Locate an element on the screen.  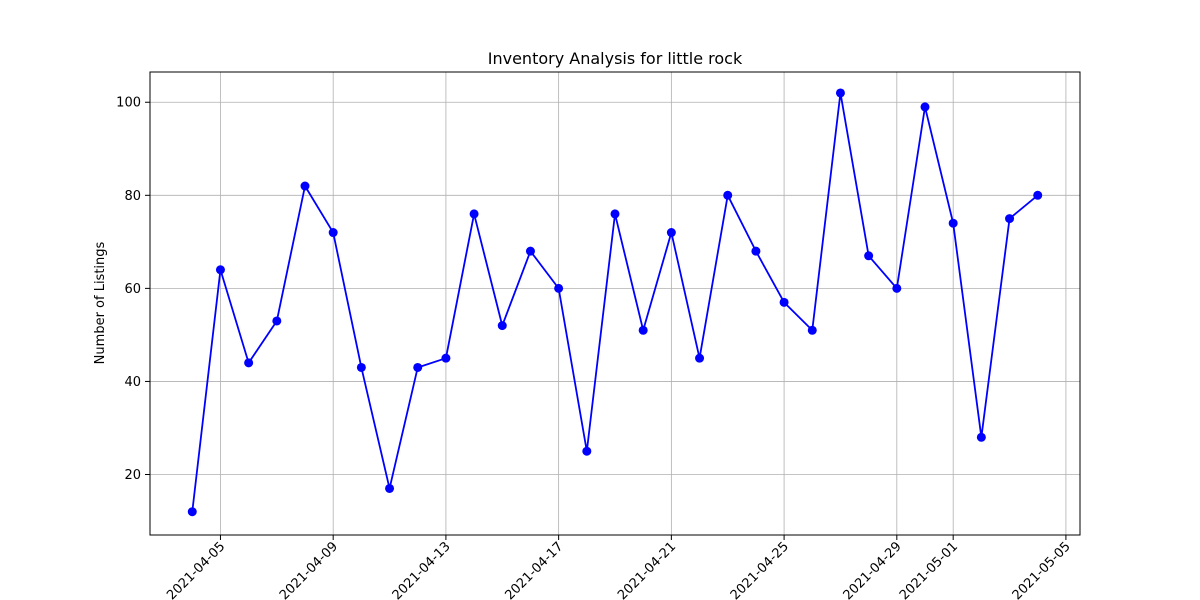
y-tick-label: 40 is located at coordinates (132, 382).